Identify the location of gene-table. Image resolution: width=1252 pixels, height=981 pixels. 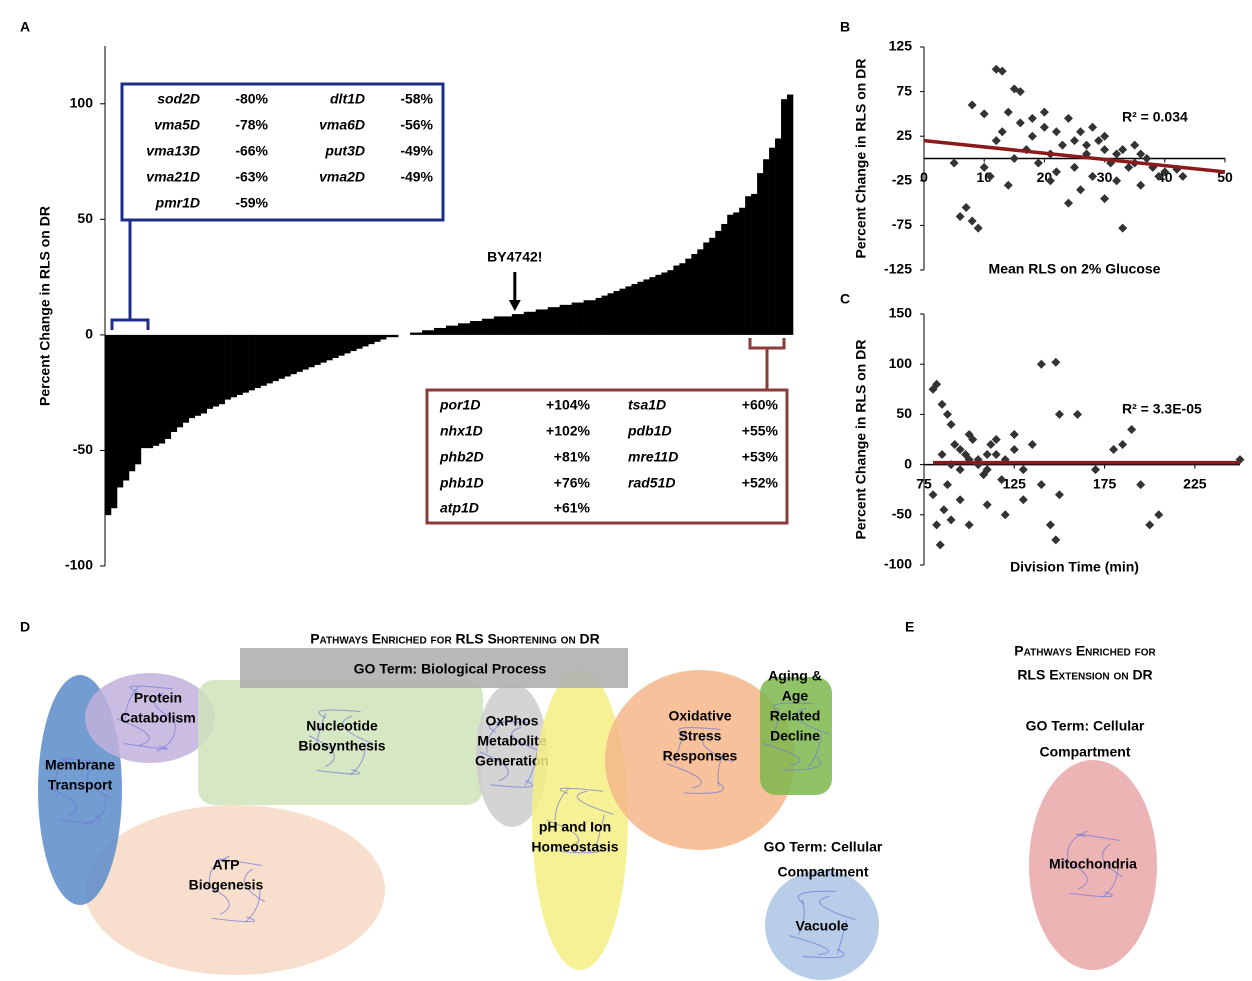
(282, 152).